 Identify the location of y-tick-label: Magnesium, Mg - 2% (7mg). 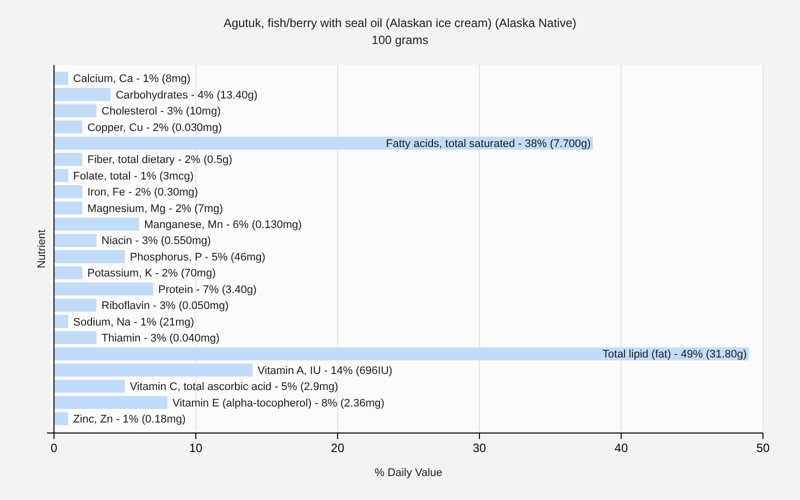
(155, 208).